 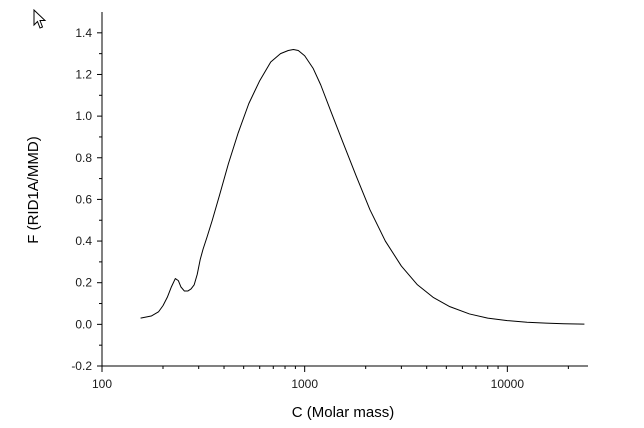 What do you see at coordinates (343, 412) in the screenshot?
I see `x-axis-title: C (Molar mass)` at bounding box center [343, 412].